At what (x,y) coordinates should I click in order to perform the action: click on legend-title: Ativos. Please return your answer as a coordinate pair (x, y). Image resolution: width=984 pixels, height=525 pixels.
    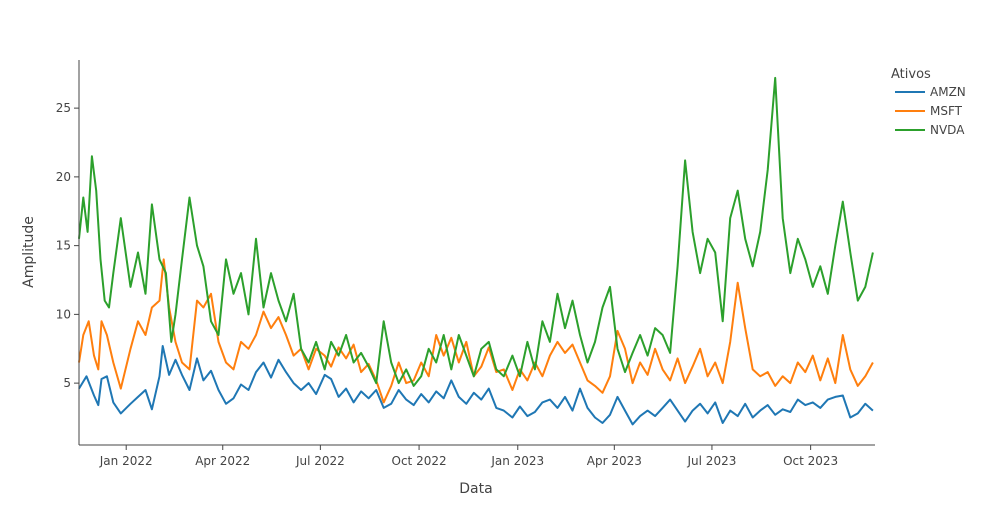
    Looking at the image, I should click on (911, 74).